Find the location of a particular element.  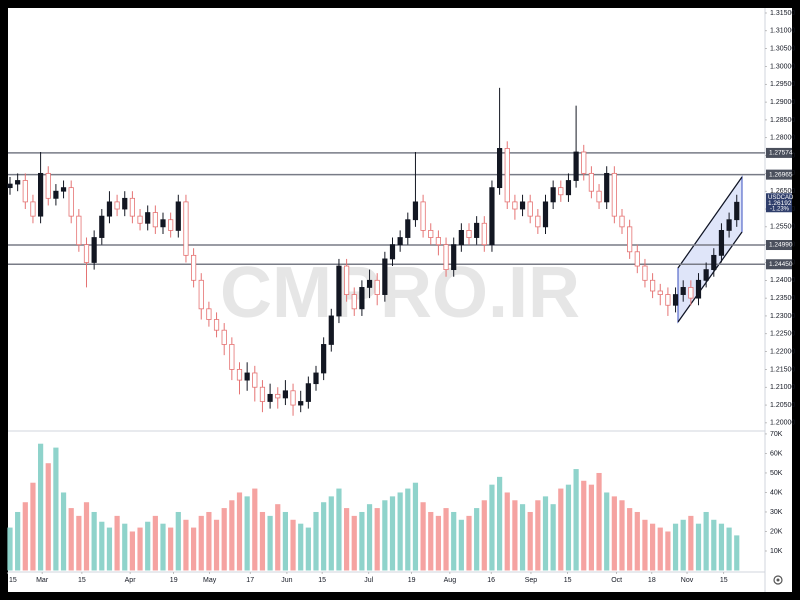

x-tick-label: 18 is located at coordinates (652, 580).